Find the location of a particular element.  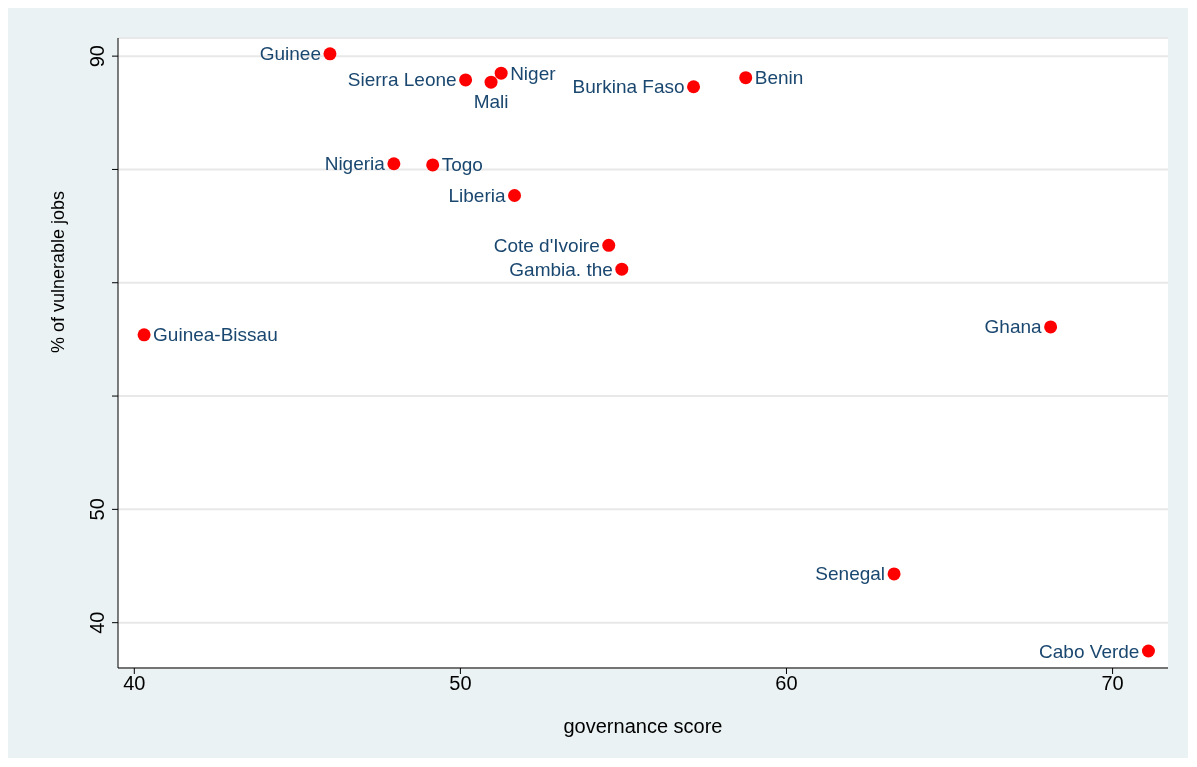

annotation: Sierra Leone is located at coordinates (402, 80).